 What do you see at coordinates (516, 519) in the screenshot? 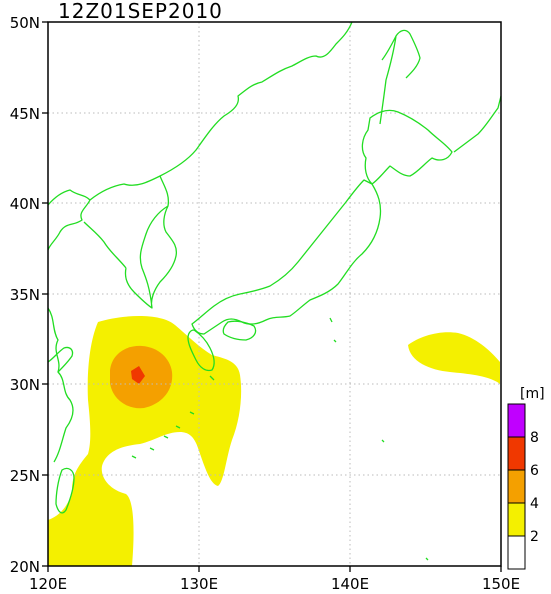
I see `legend-swatch-yellow` at bounding box center [516, 519].